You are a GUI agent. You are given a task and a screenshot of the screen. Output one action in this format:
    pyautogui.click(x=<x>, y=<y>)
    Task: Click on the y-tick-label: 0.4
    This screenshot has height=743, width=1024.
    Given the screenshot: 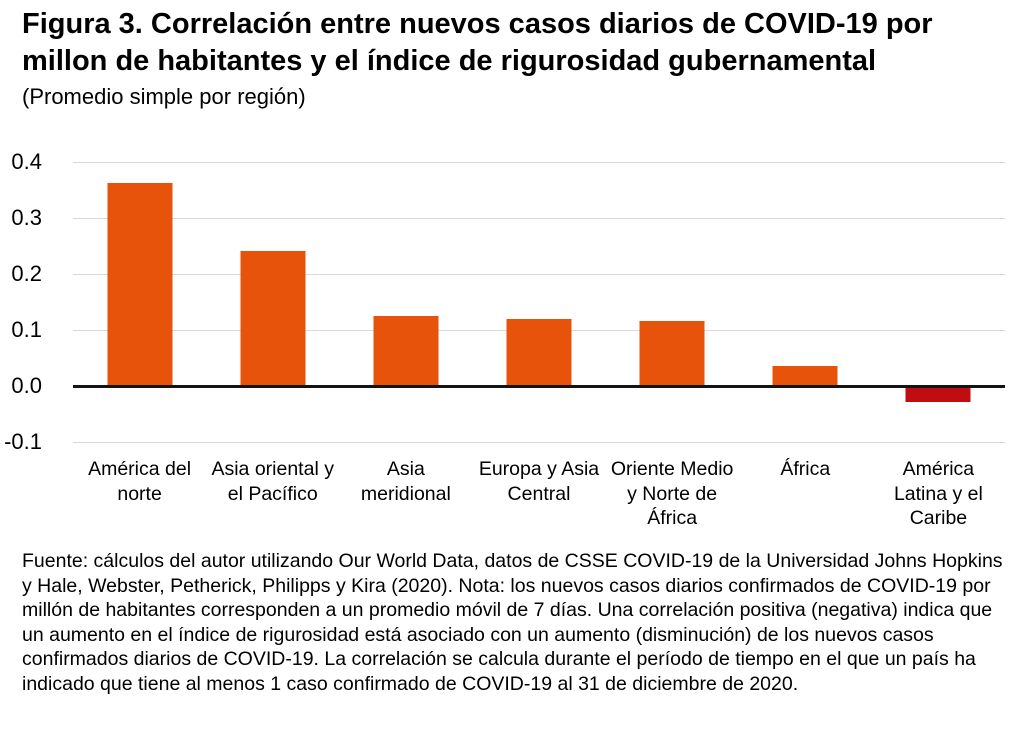 What is the action you would take?
    pyautogui.click(x=26, y=162)
    